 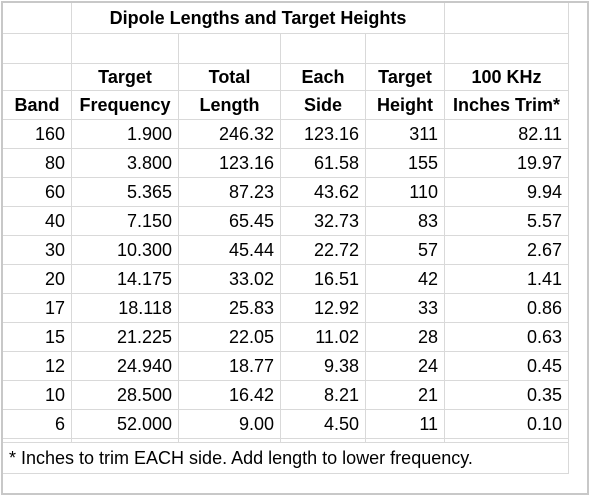 What do you see at coordinates (506, 105) in the screenshot?
I see `header-cell: Inches Trim*` at bounding box center [506, 105].